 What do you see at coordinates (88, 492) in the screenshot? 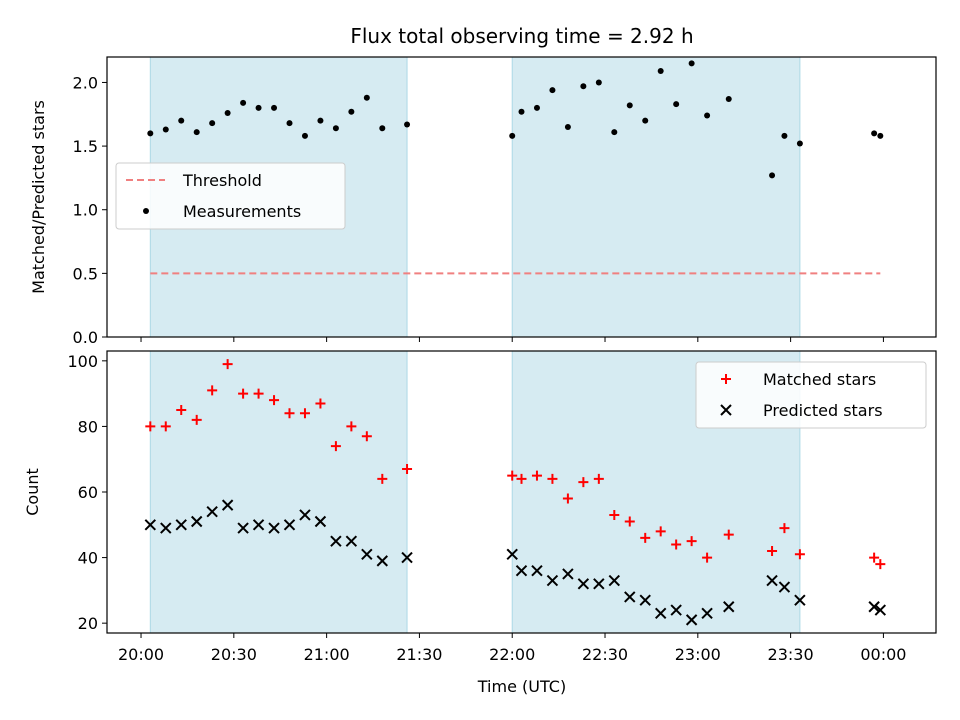
I see `y-tick-label: 60` at bounding box center [88, 492].